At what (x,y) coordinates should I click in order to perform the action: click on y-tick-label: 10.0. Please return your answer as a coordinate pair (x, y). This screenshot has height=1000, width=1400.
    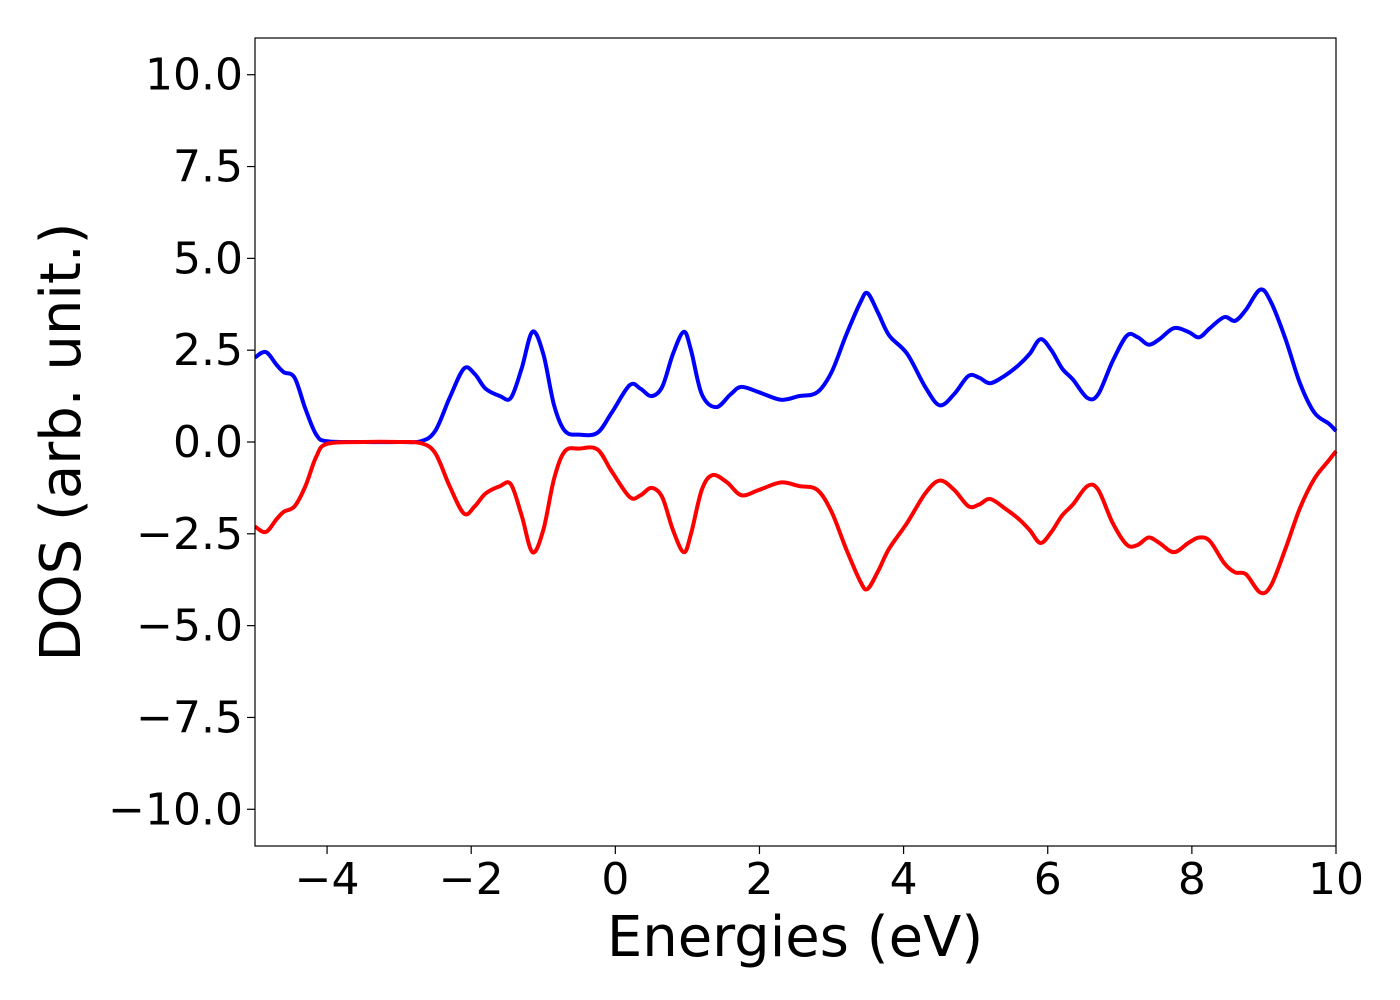
    Looking at the image, I should click on (194, 75).